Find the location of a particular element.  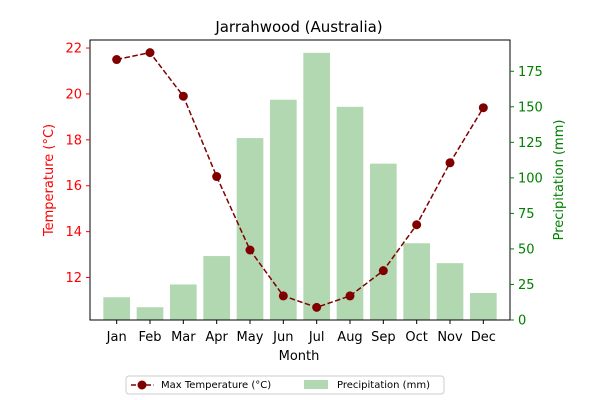

right-tick-label: 25 is located at coordinates (526, 285).